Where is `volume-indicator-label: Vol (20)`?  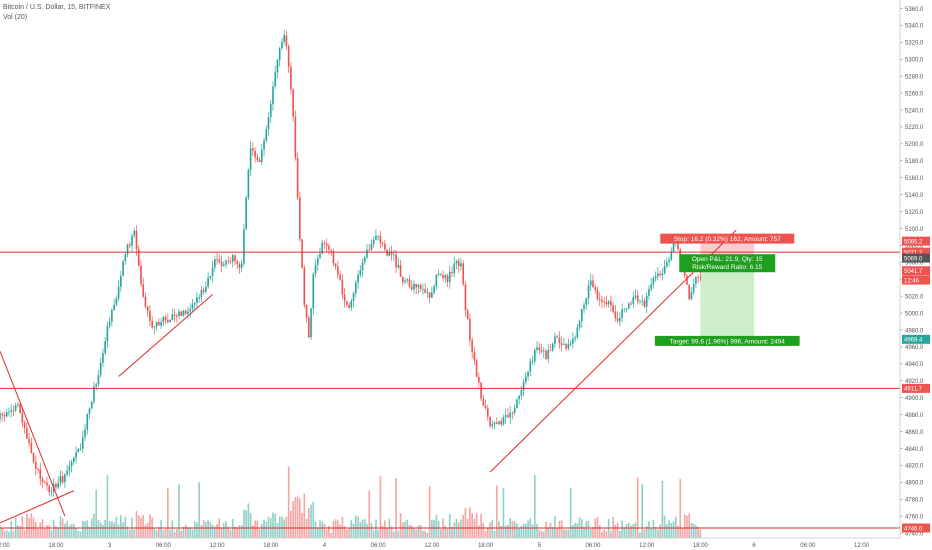 volume-indicator-label: Vol (20) is located at coordinates (15, 17).